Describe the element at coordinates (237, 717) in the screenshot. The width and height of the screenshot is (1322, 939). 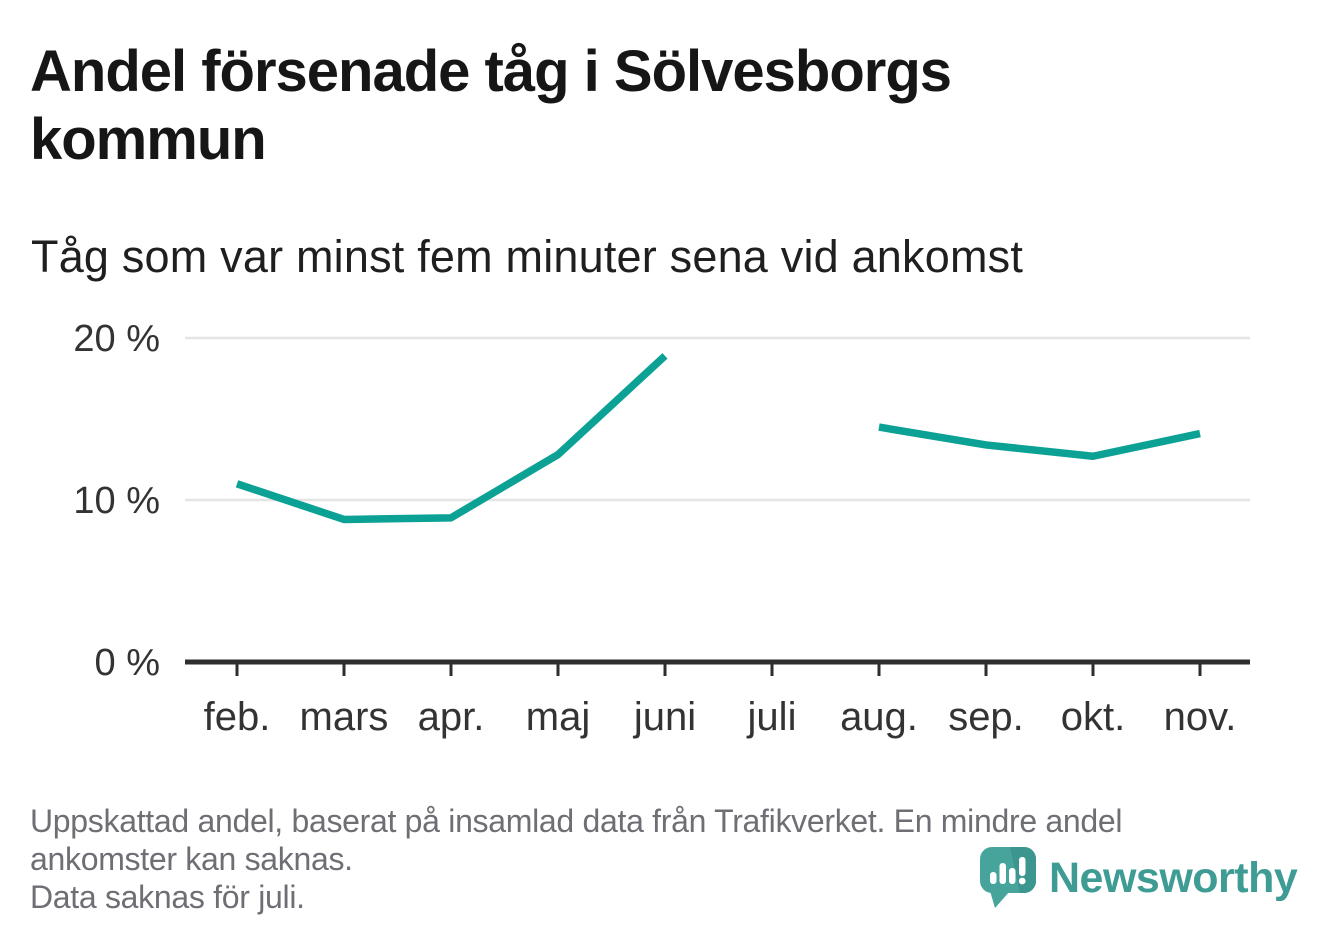
I see `x-tick-label: feb.` at that location.